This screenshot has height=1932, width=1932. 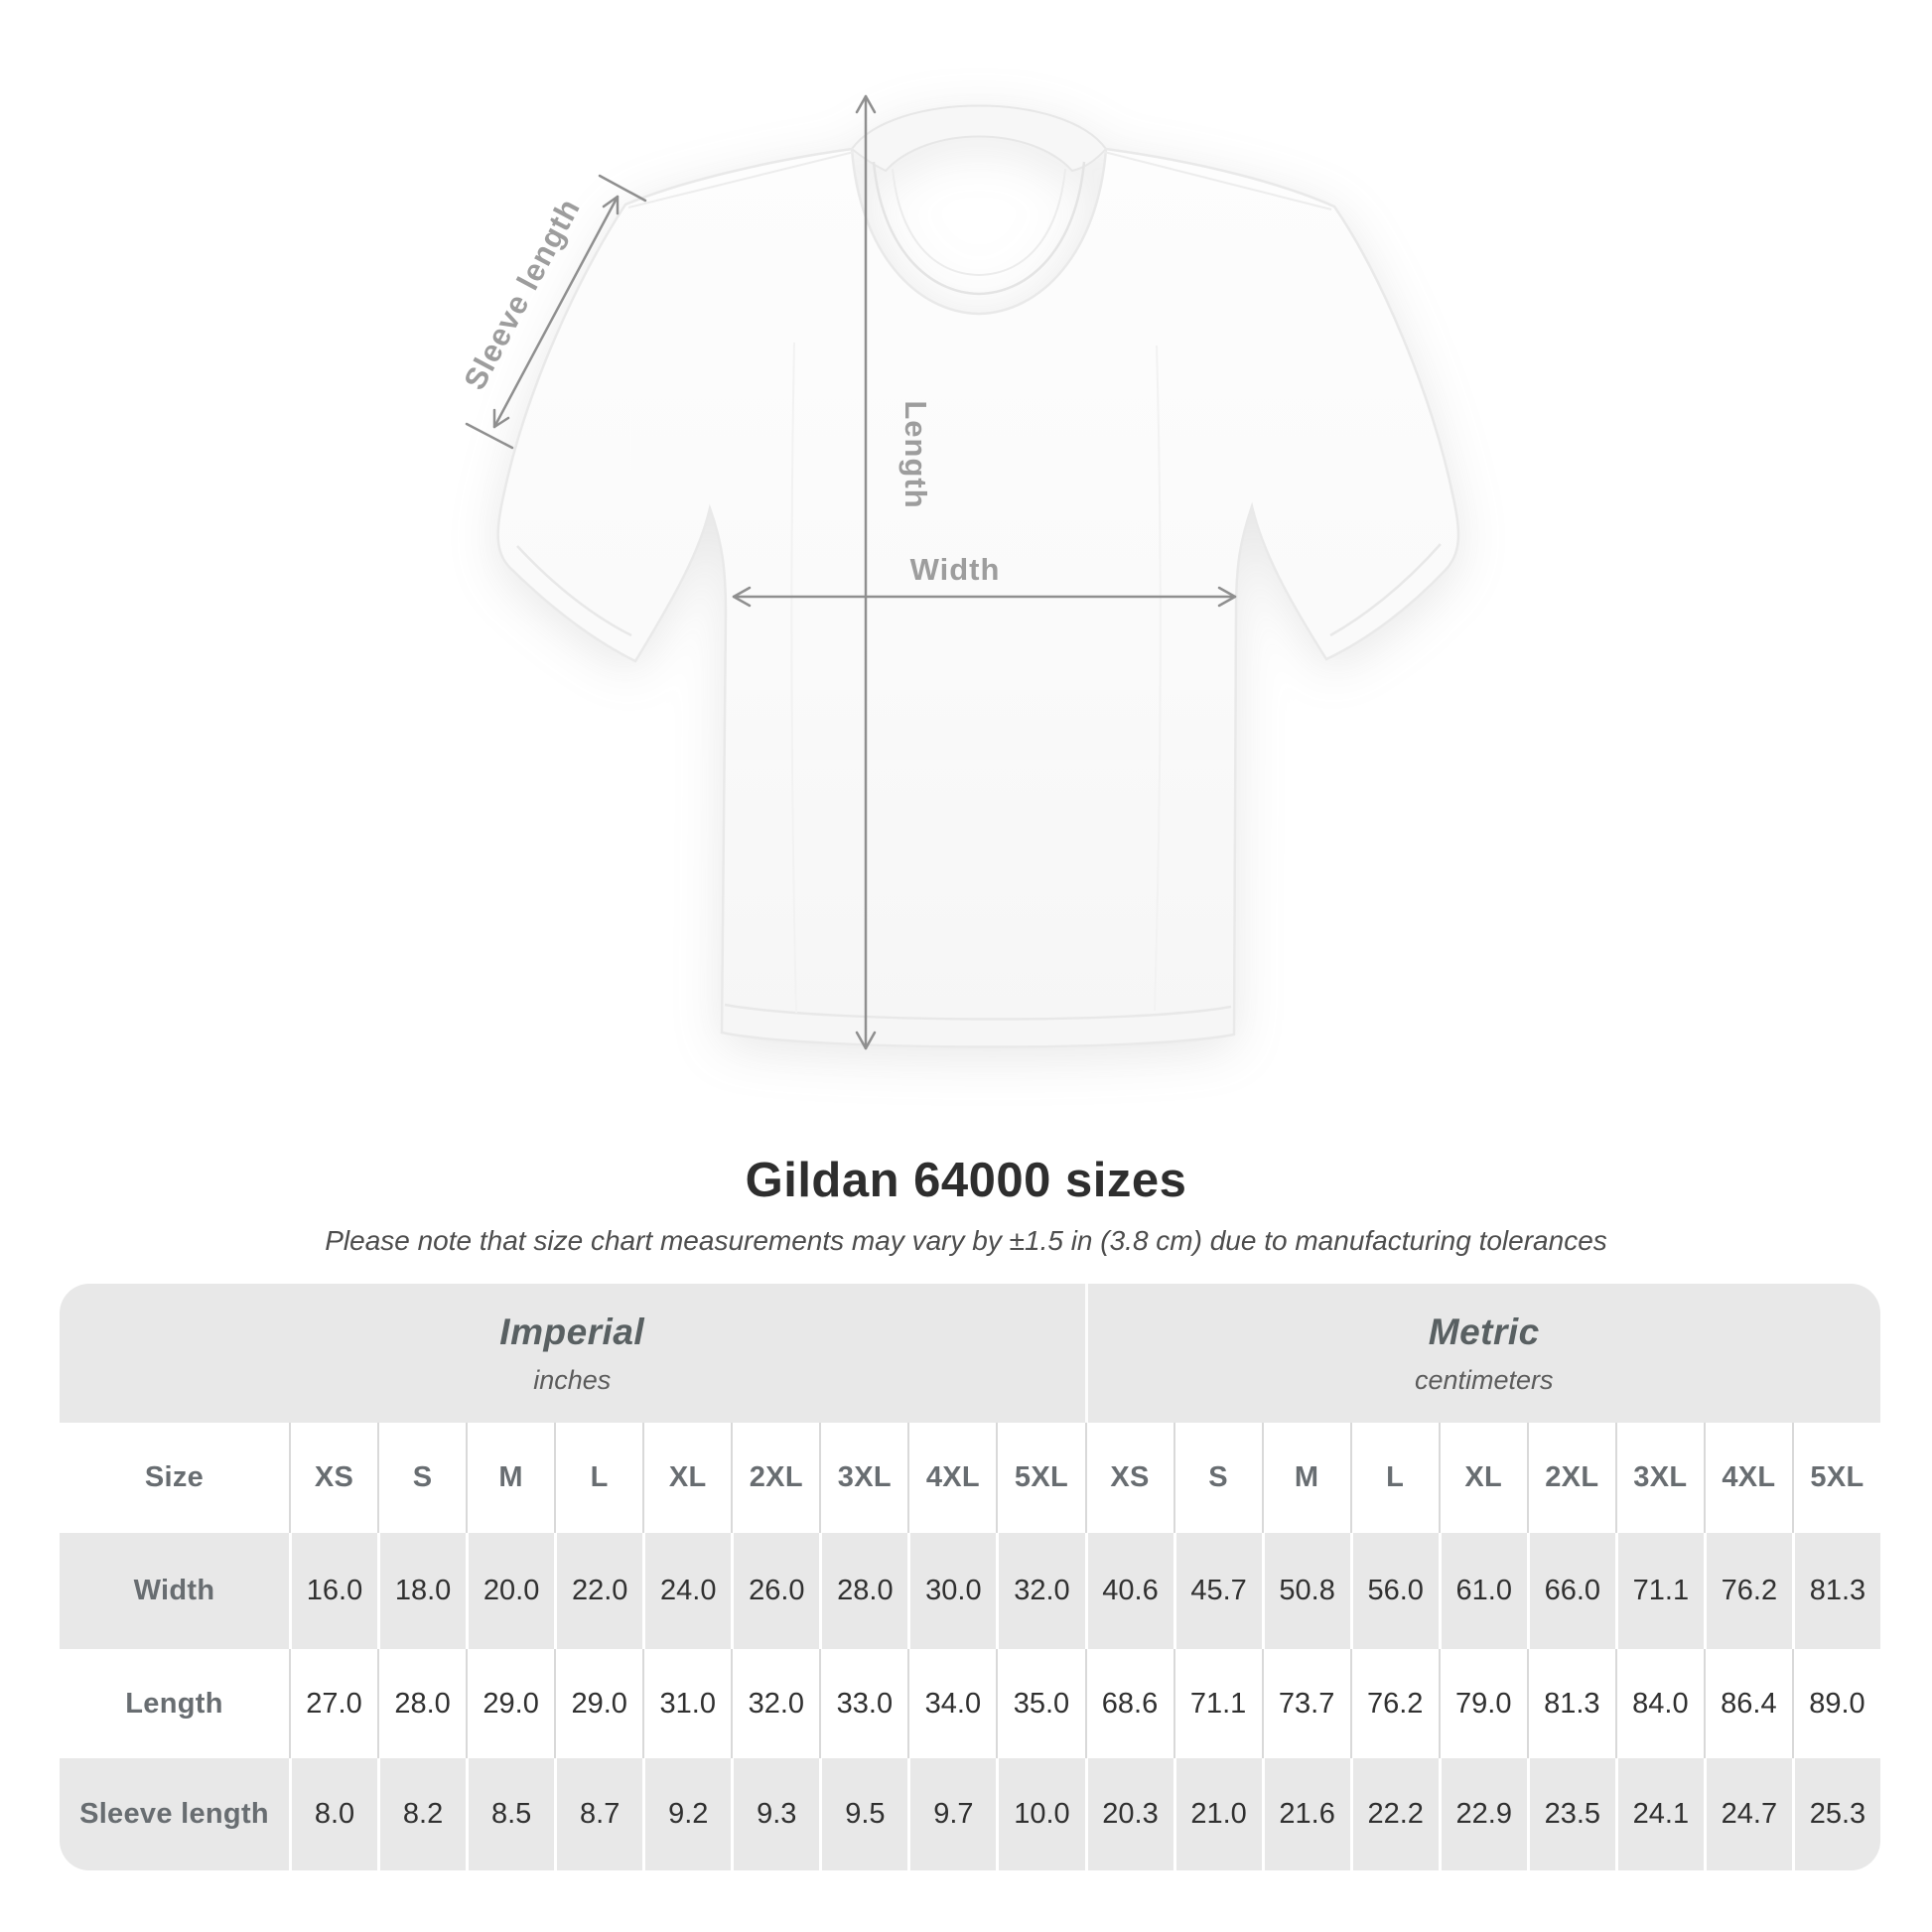 I want to click on unit-system-header-row: Imperial inches Metric centimeters, so click(x=970, y=1353).